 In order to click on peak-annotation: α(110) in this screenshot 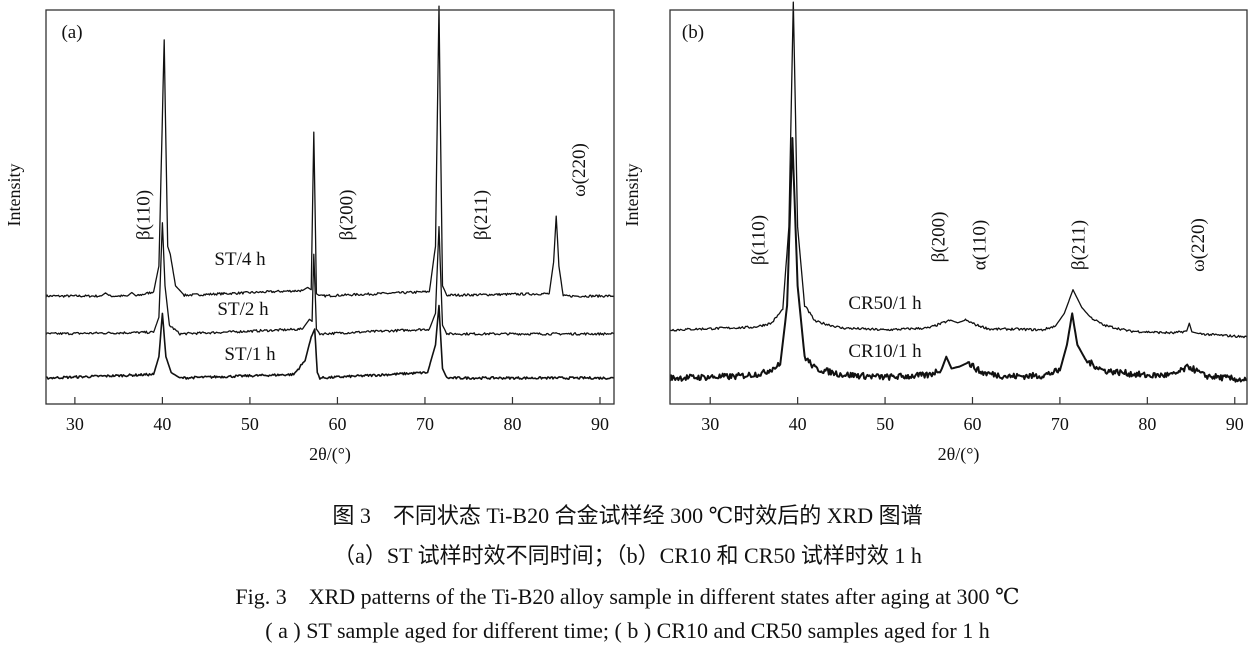, I will do `click(980, 245)`.